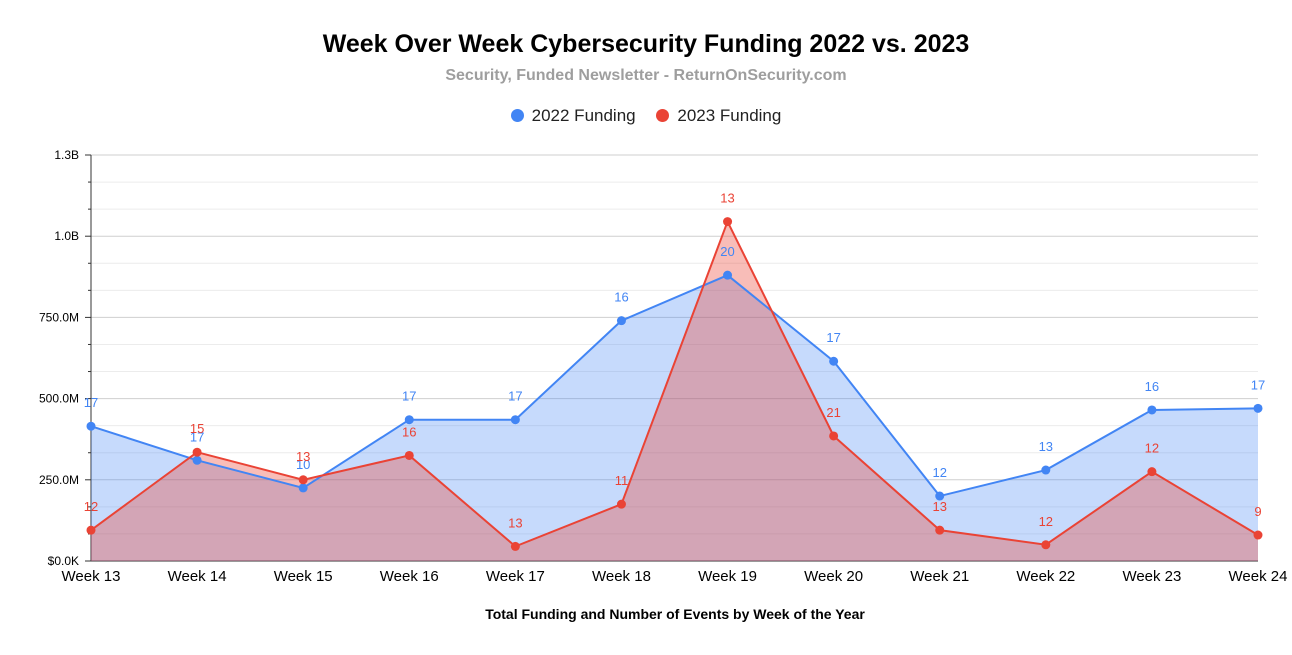 This screenshot has height=655, width=1292. What do you see at coordinates (939, 472) in the screenshot?
I see `data-label-2022-funding: 12` at bounding box center [939, 472].